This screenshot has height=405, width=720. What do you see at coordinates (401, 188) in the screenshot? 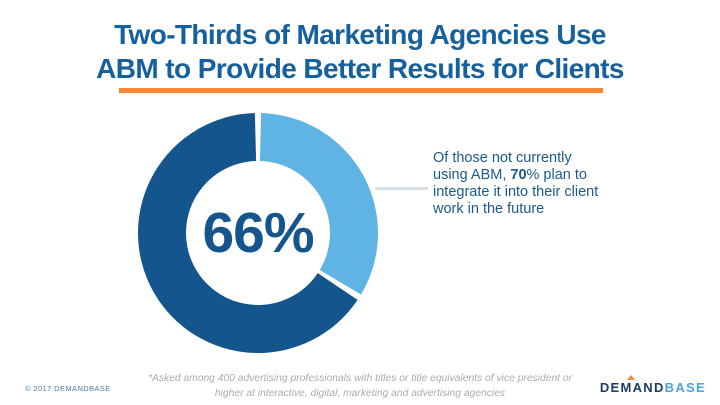
I see `annotation-leader-line` at bounding box center [401, 188].